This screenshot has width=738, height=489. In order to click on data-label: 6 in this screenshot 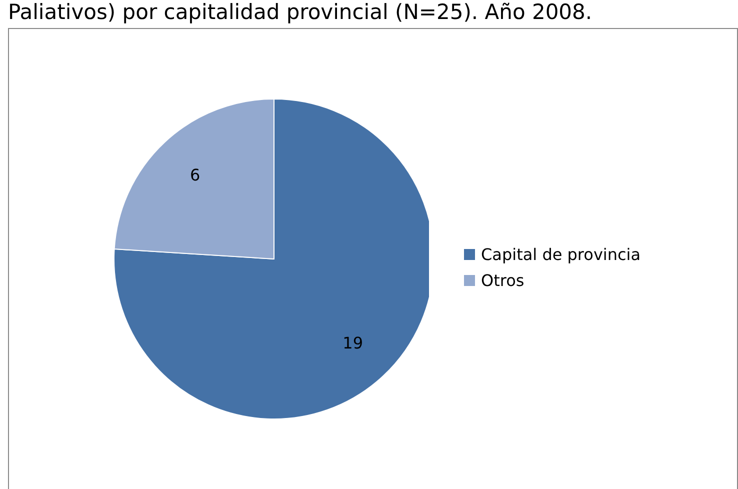, I will do `click(195, 175)`.